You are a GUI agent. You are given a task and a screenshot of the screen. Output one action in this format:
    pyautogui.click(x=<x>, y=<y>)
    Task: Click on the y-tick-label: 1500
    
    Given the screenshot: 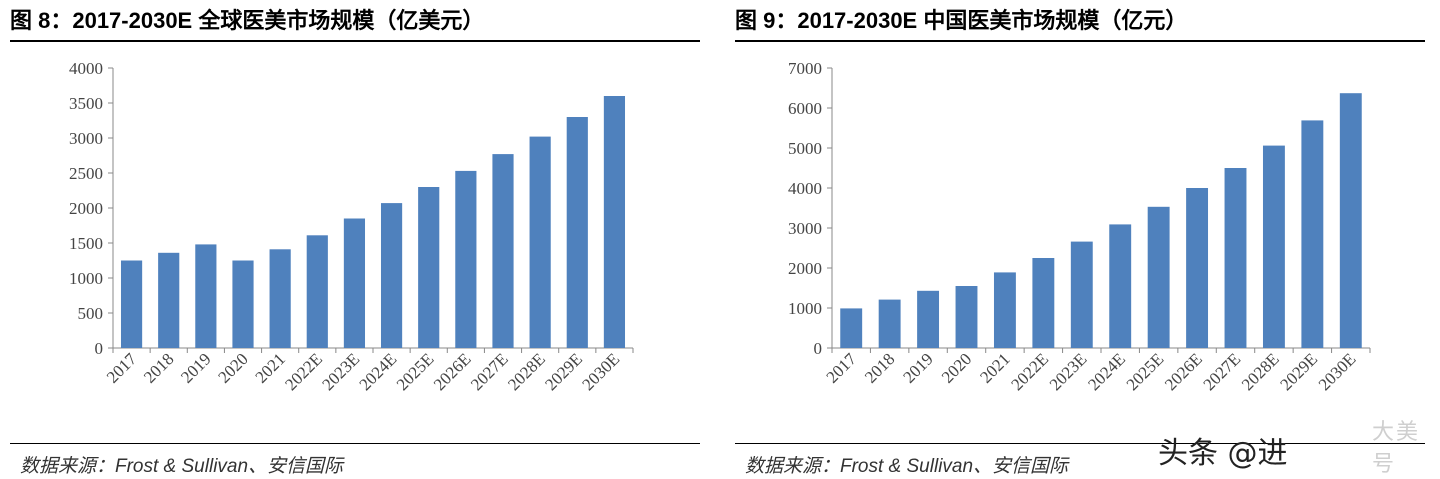 What is the action you would take?
    pyautogui.click(x=86, y=243)
    